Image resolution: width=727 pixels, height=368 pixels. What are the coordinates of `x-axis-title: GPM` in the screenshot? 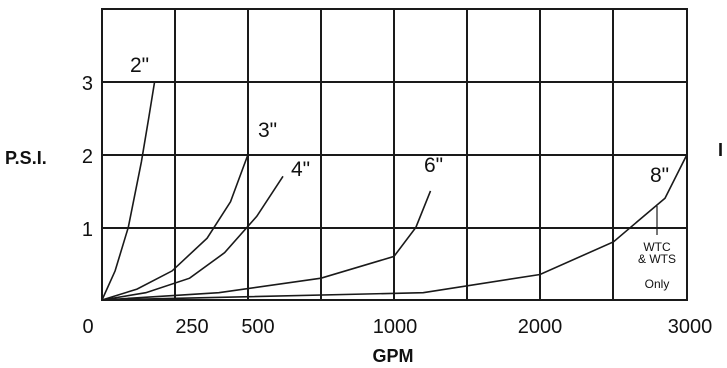 It's located at (392, 356).